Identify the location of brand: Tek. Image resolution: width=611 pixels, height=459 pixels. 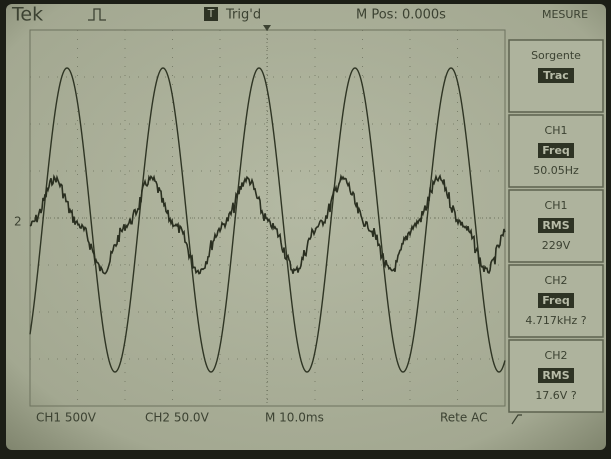
(27, 15).